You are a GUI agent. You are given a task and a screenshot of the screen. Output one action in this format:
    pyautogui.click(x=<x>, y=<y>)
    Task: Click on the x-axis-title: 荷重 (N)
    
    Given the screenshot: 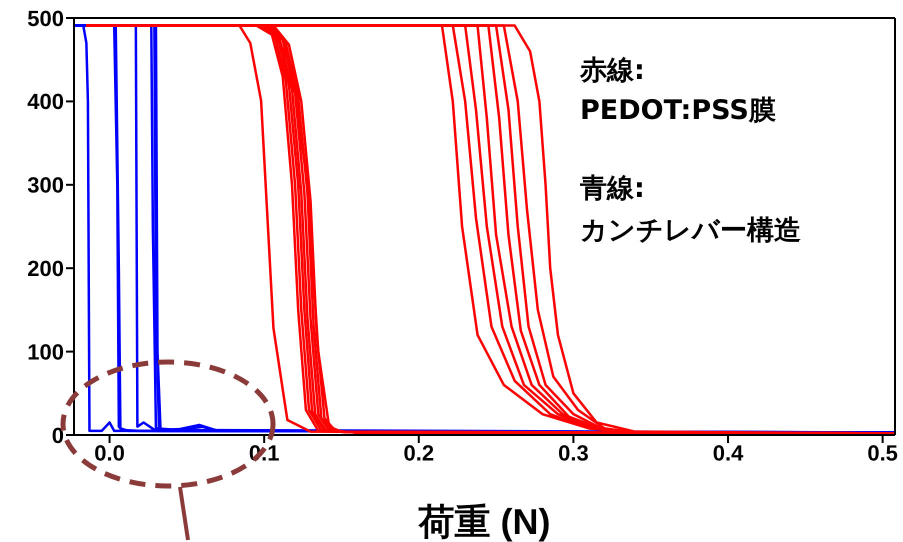 What is the action you would take?
    pyautogui.click(x=484, y=521)
    